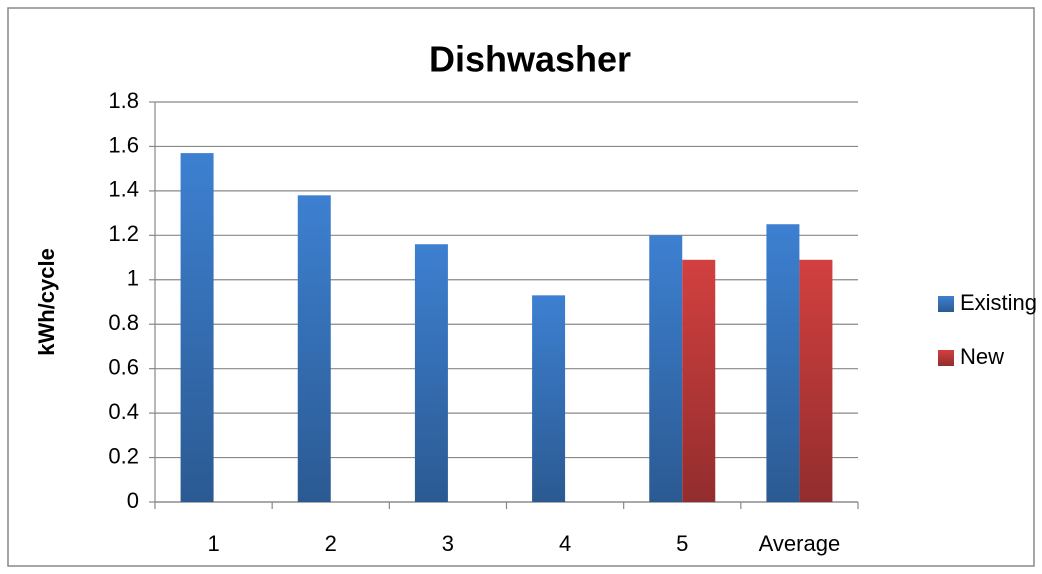 The height and width of the screenshot is (574, 1042). I want to click on x-tick-label: 2, so click(331, 543).